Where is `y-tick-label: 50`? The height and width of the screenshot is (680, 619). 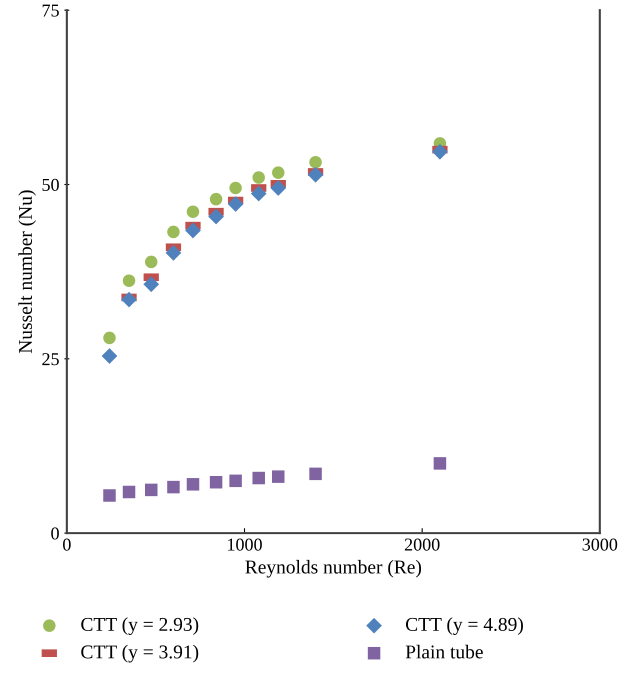
y-tick-label: 50 is located at coordinates (50, 184).